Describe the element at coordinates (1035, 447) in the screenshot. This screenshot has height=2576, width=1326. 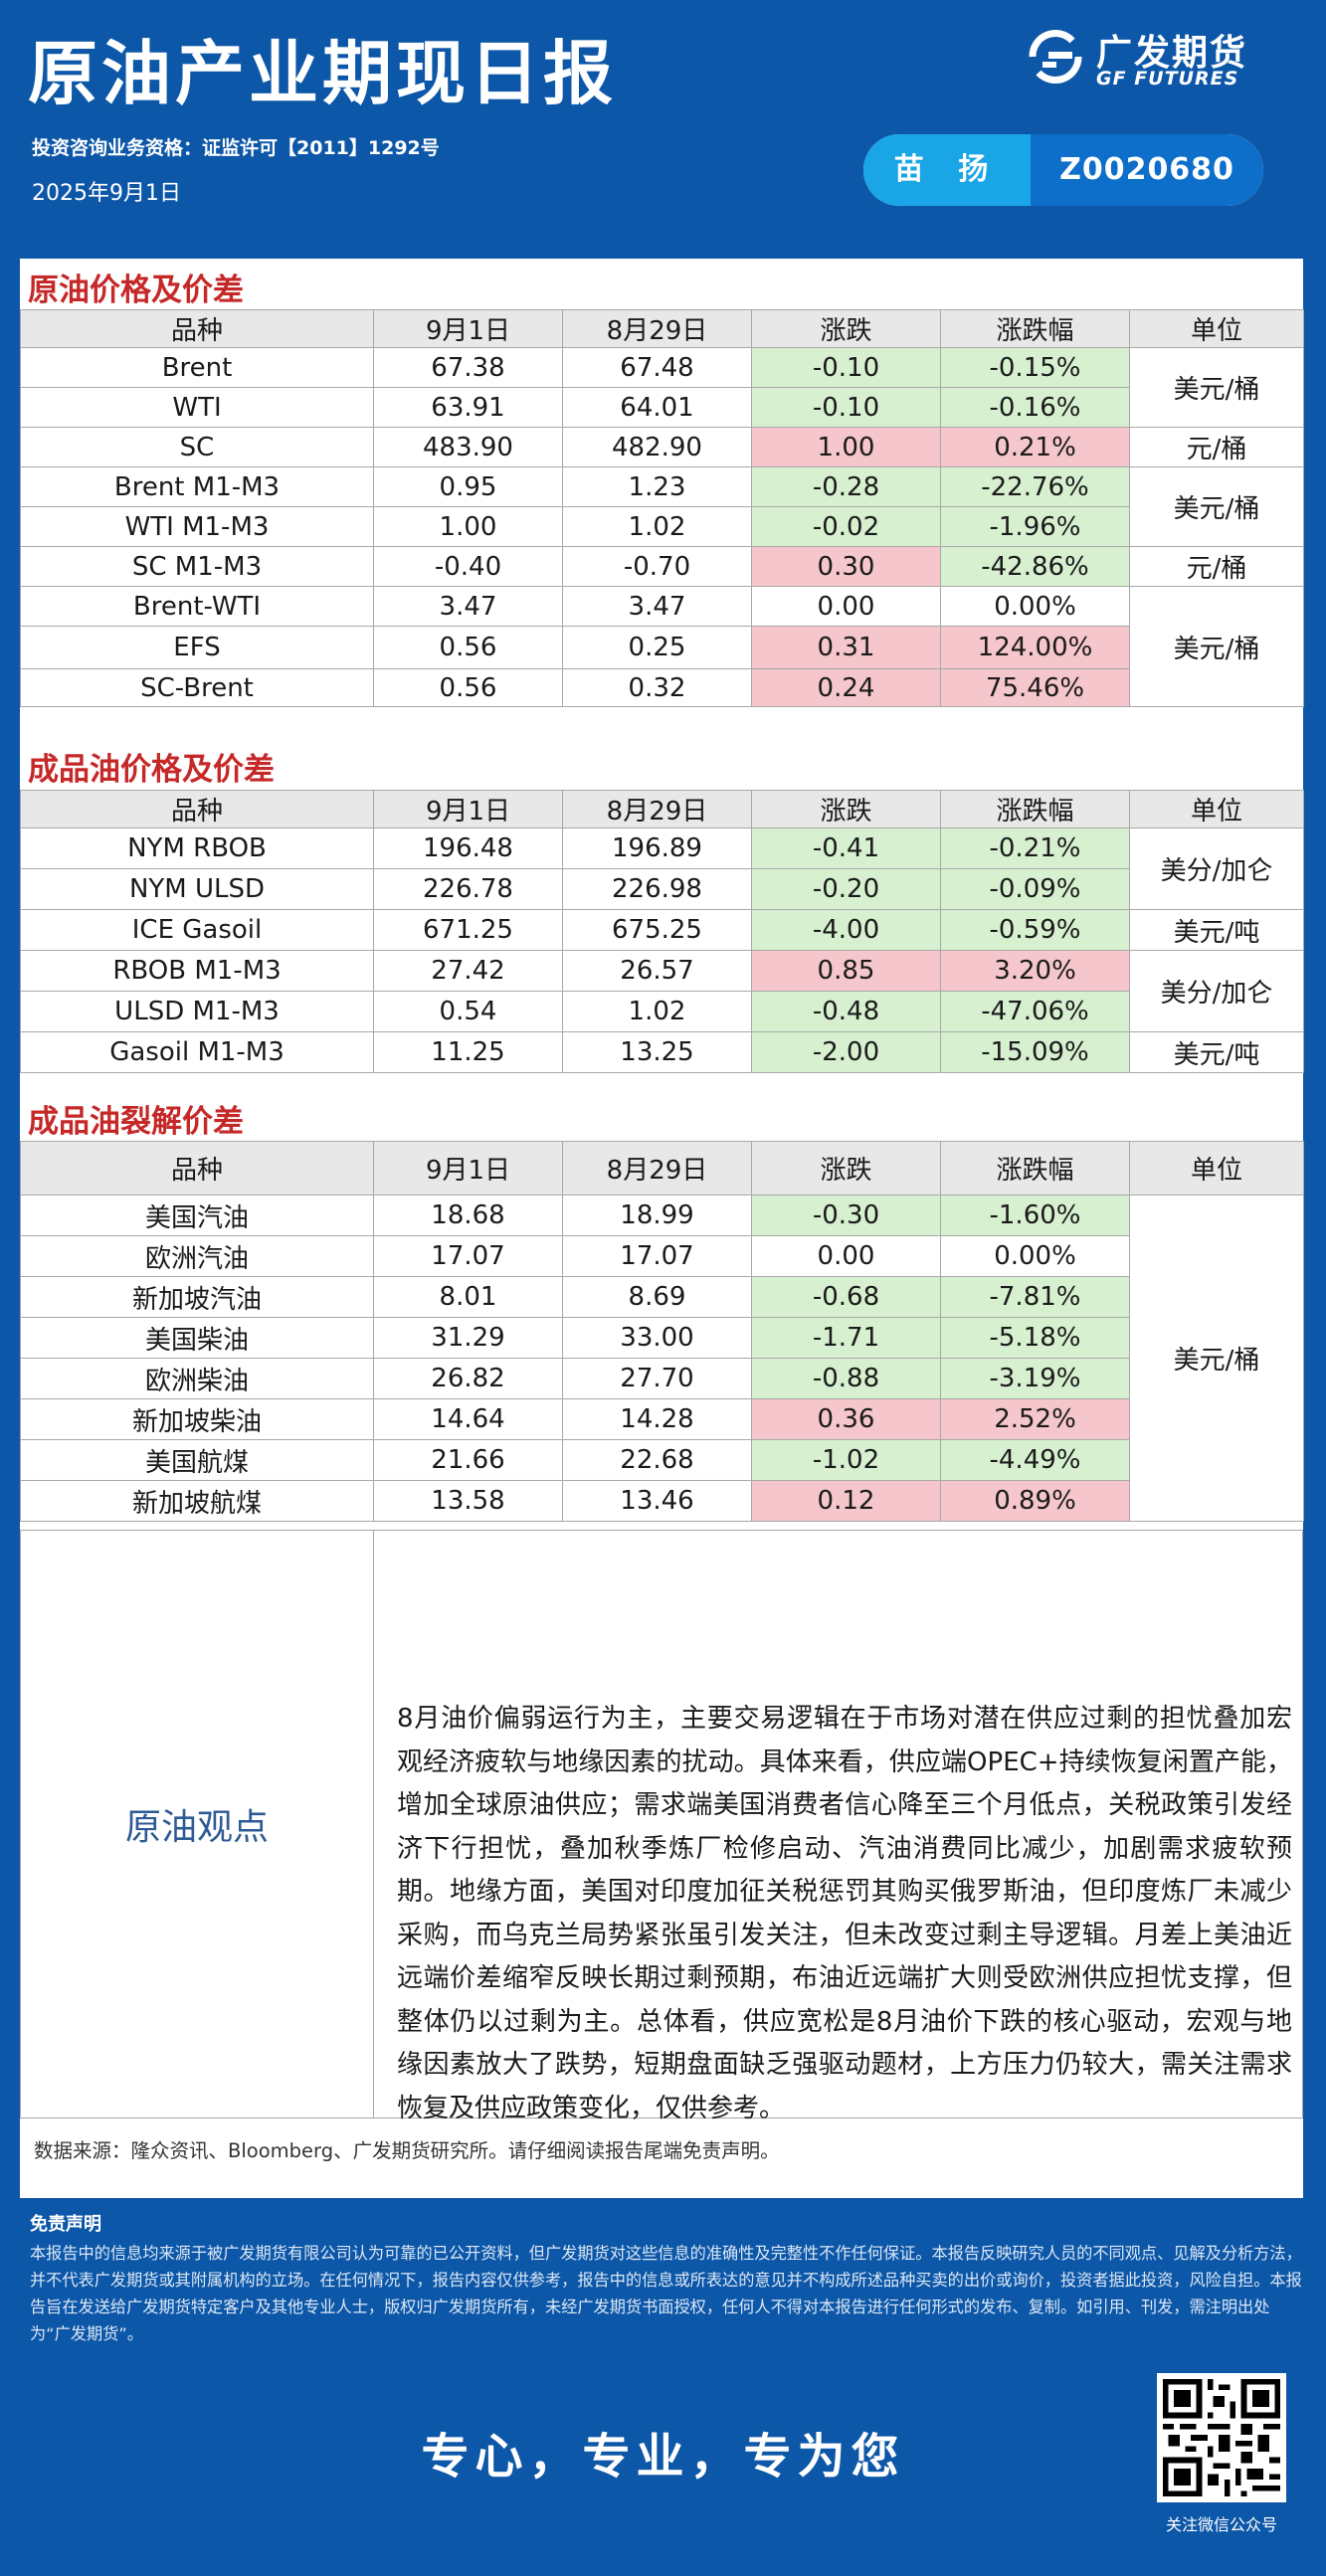
I see `change-pct-cell: 0.21%` at that location.